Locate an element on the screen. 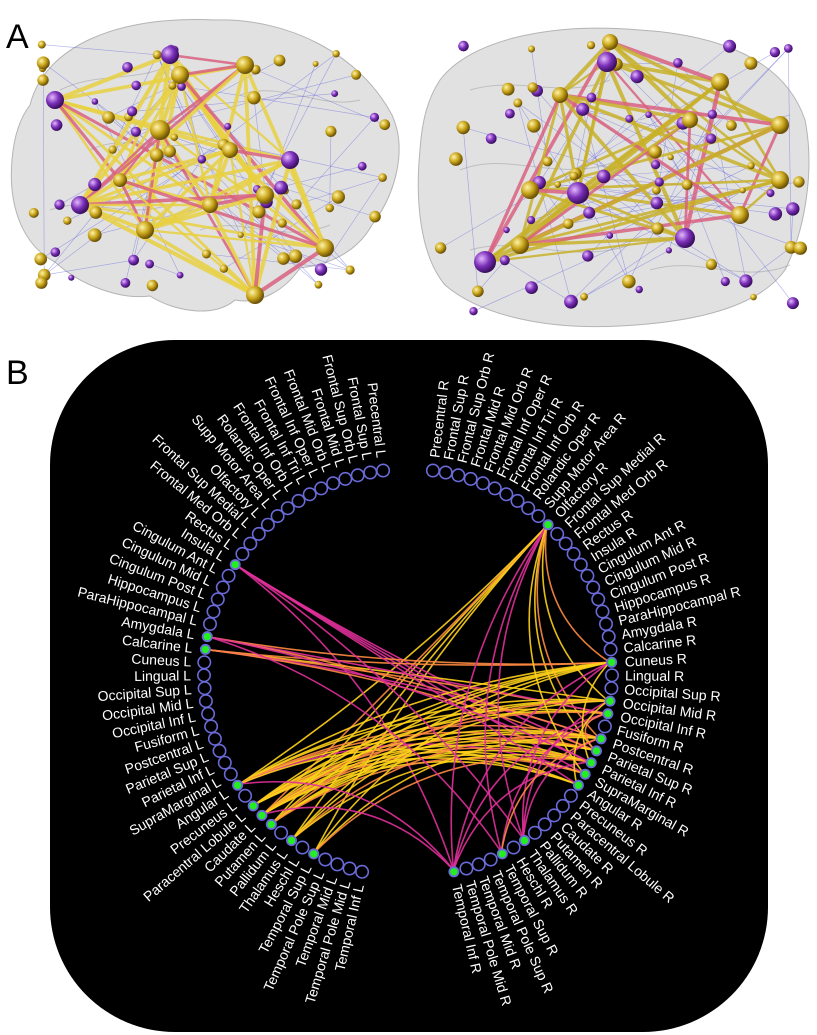  edge-thalamus-l-to-postcentral-r is located at coordinates (446, 787).